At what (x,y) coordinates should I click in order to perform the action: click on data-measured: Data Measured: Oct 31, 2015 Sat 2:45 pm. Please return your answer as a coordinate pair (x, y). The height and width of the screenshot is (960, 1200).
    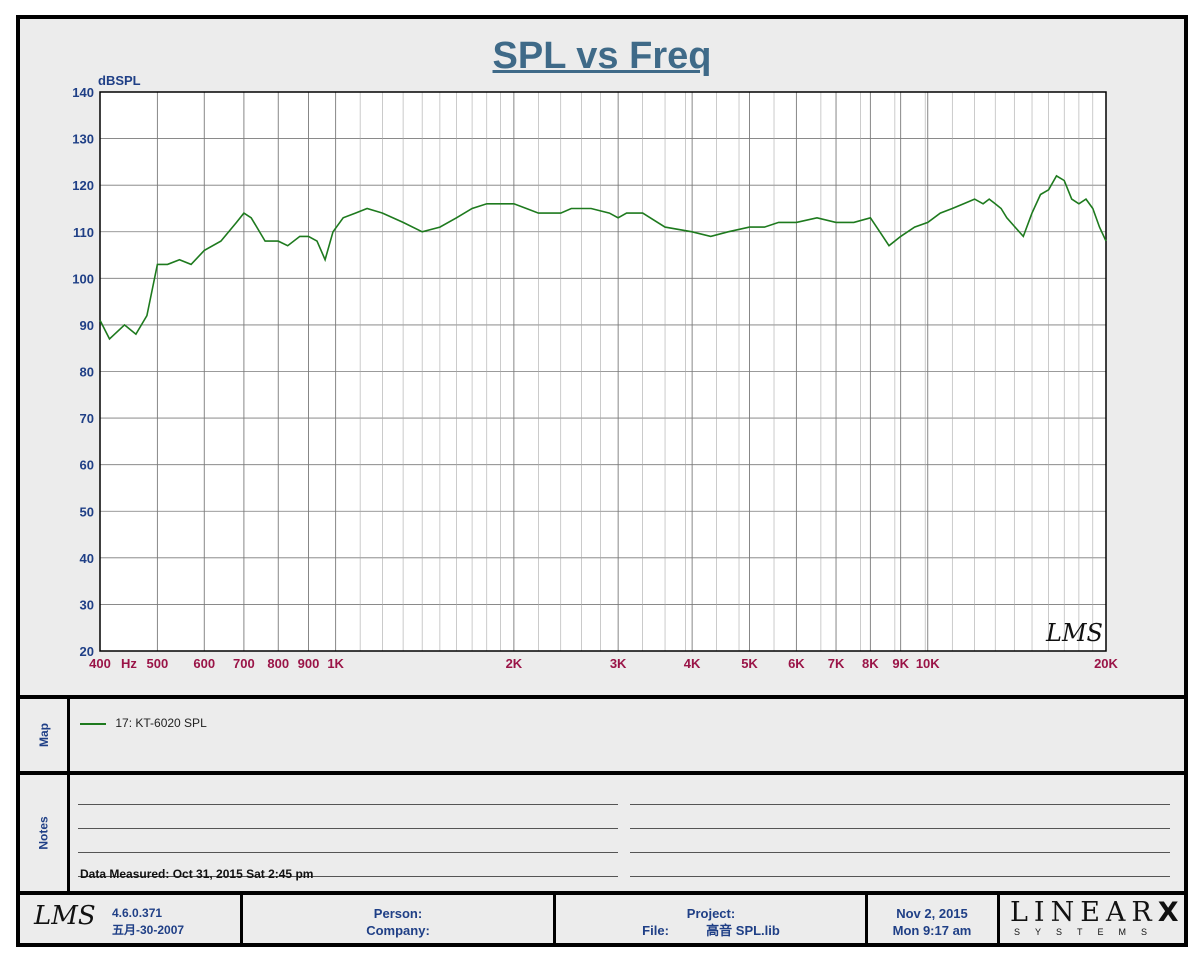
    Looking at the image, I should click on (197, 874).